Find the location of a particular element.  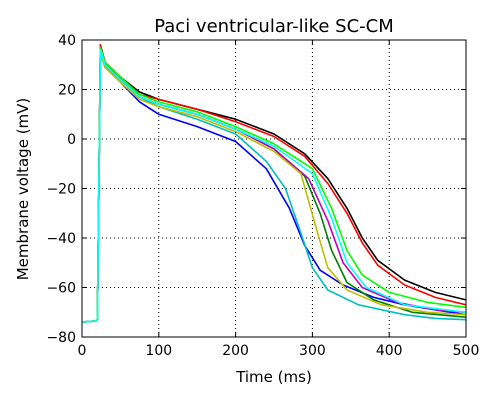

x-axis-label: Time (ms) is located at coordinates (273, 377).